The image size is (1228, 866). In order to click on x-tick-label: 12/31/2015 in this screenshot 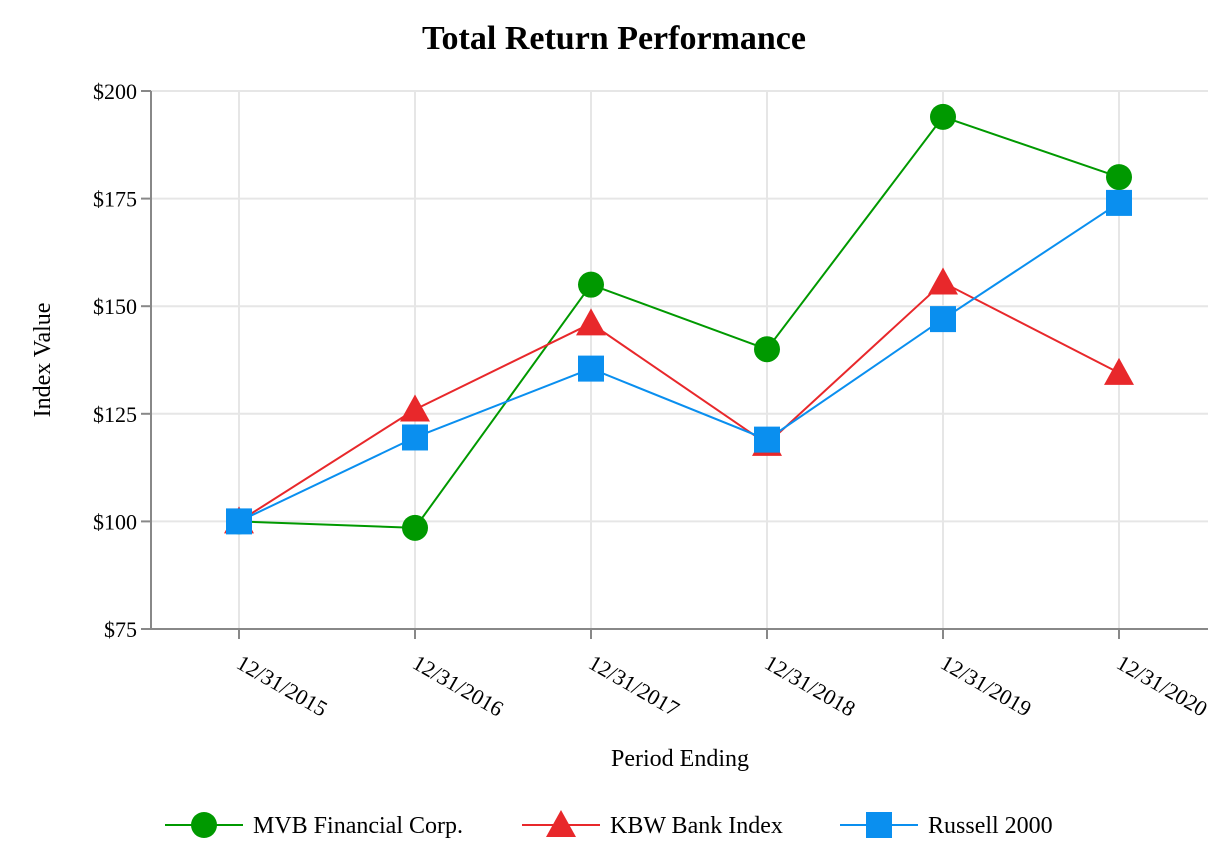, I will do `click(282, 686)`.